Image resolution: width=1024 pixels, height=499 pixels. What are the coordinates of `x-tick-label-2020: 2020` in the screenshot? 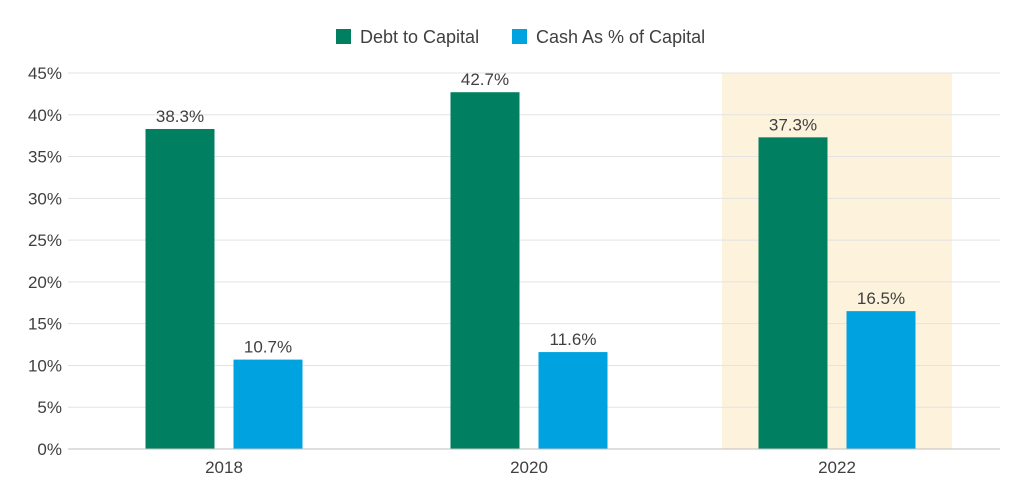 It's located at (529, 467).